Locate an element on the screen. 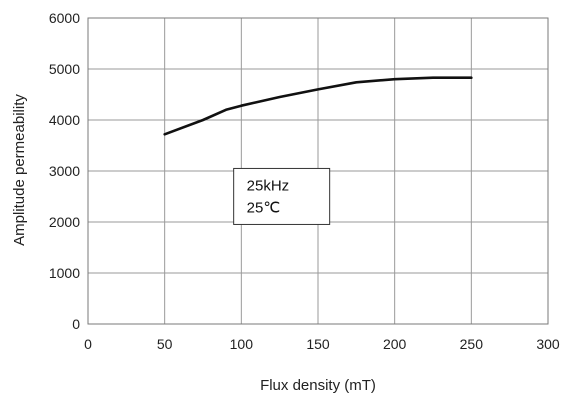 The height and width of the screenshot is (398, 566). annotation-box is located at coordinates (282, 196).